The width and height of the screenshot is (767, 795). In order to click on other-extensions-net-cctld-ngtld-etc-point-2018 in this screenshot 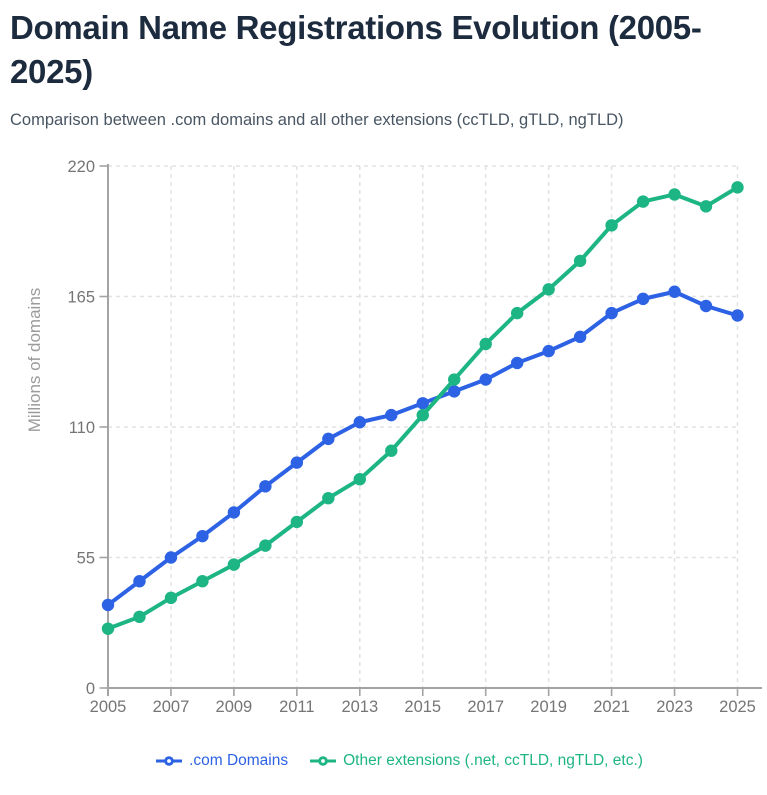, I will do `click(517, 313)`.